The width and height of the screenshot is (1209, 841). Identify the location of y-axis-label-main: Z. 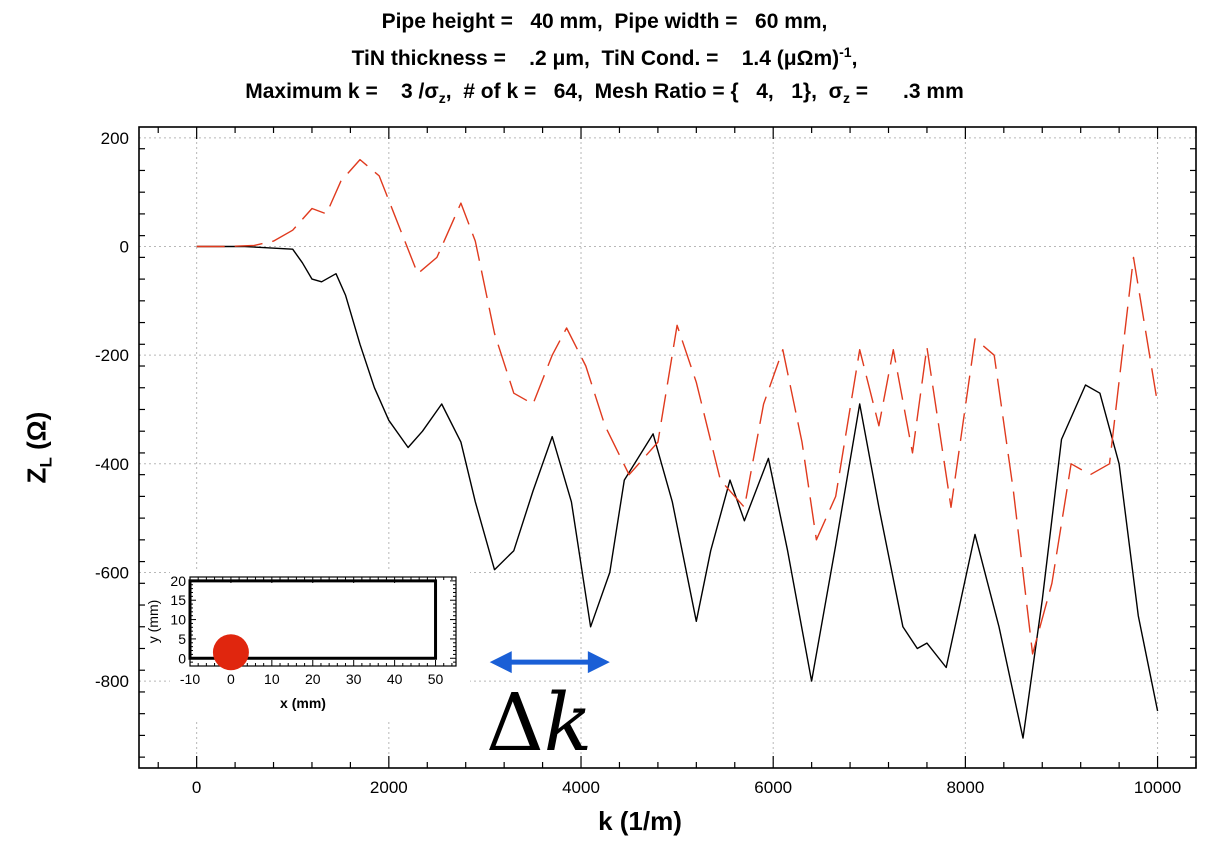
(36, 475).